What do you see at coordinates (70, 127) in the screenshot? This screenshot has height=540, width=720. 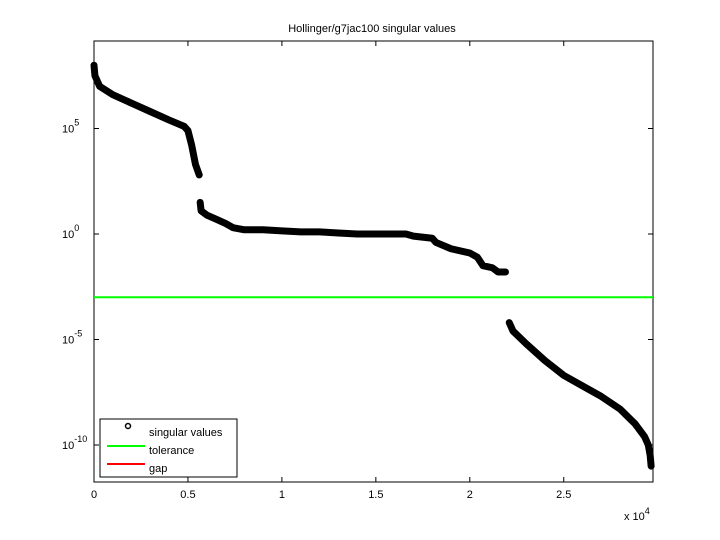 I see `y-tick-label: 10⁵` at bounding box center [70, 127].